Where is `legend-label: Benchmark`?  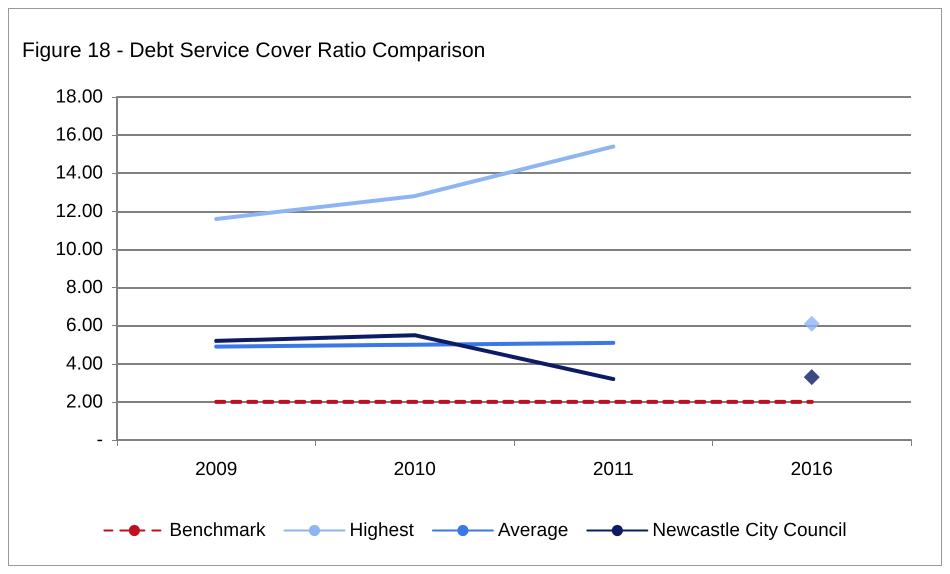 legend-label: Benchmark is located at coordinates (217, 530).